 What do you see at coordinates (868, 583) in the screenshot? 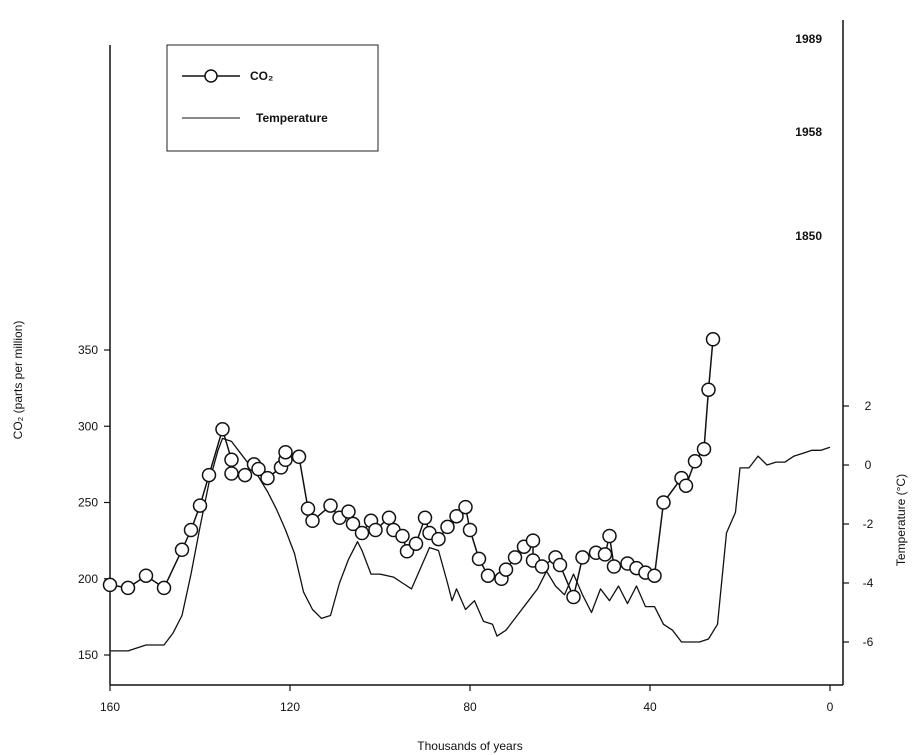
I see `y-right-tick-label: -4` at bounding box center [868, 583].